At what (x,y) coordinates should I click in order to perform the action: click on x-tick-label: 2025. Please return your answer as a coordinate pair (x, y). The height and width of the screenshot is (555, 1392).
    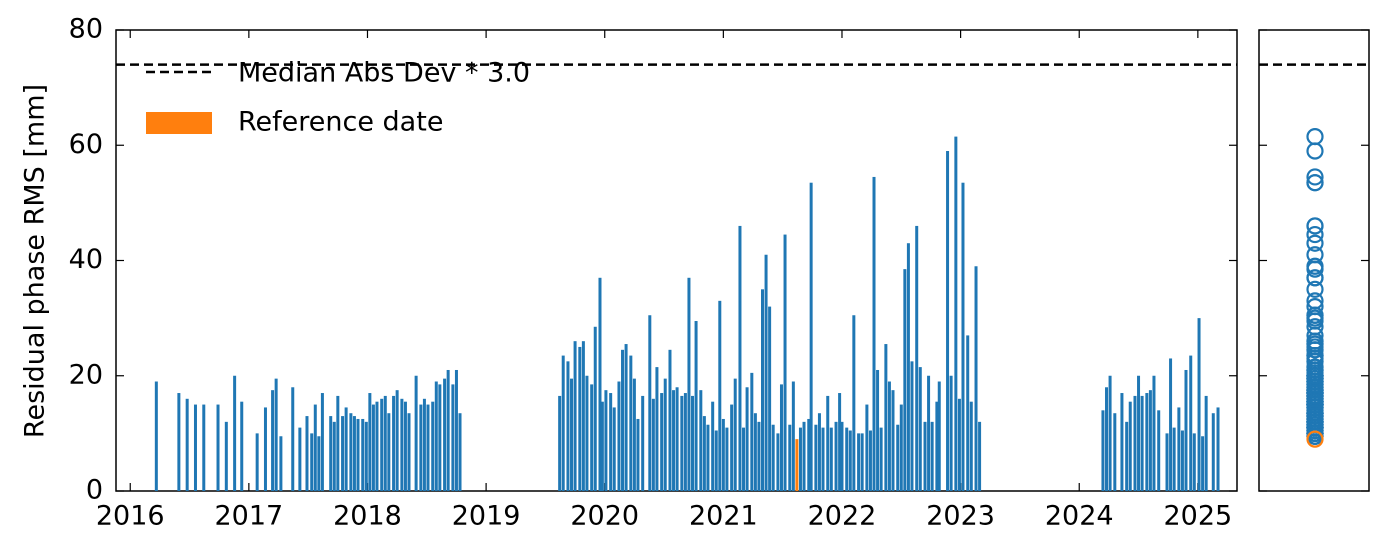
    Looking at the image, I should click on (1197, 516).